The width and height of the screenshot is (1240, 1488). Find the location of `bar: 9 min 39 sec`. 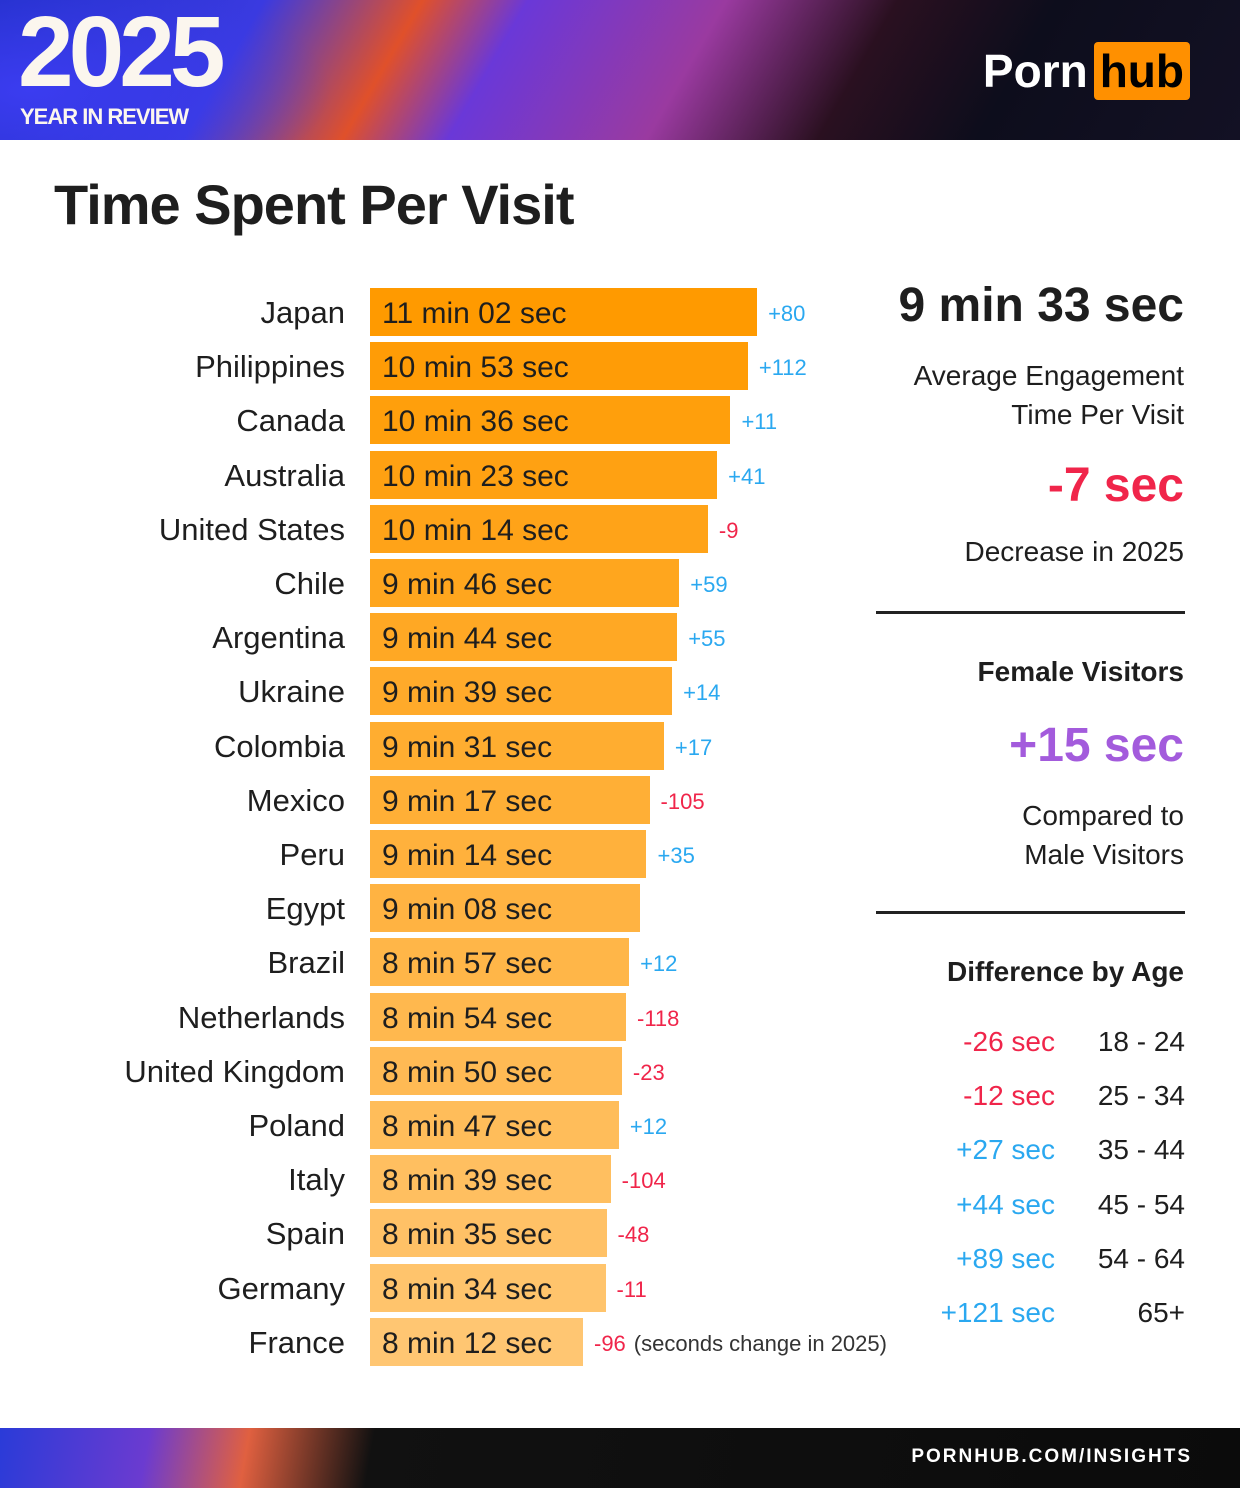

bar: 9 min 39 sec is located at coordinates (521, 691).